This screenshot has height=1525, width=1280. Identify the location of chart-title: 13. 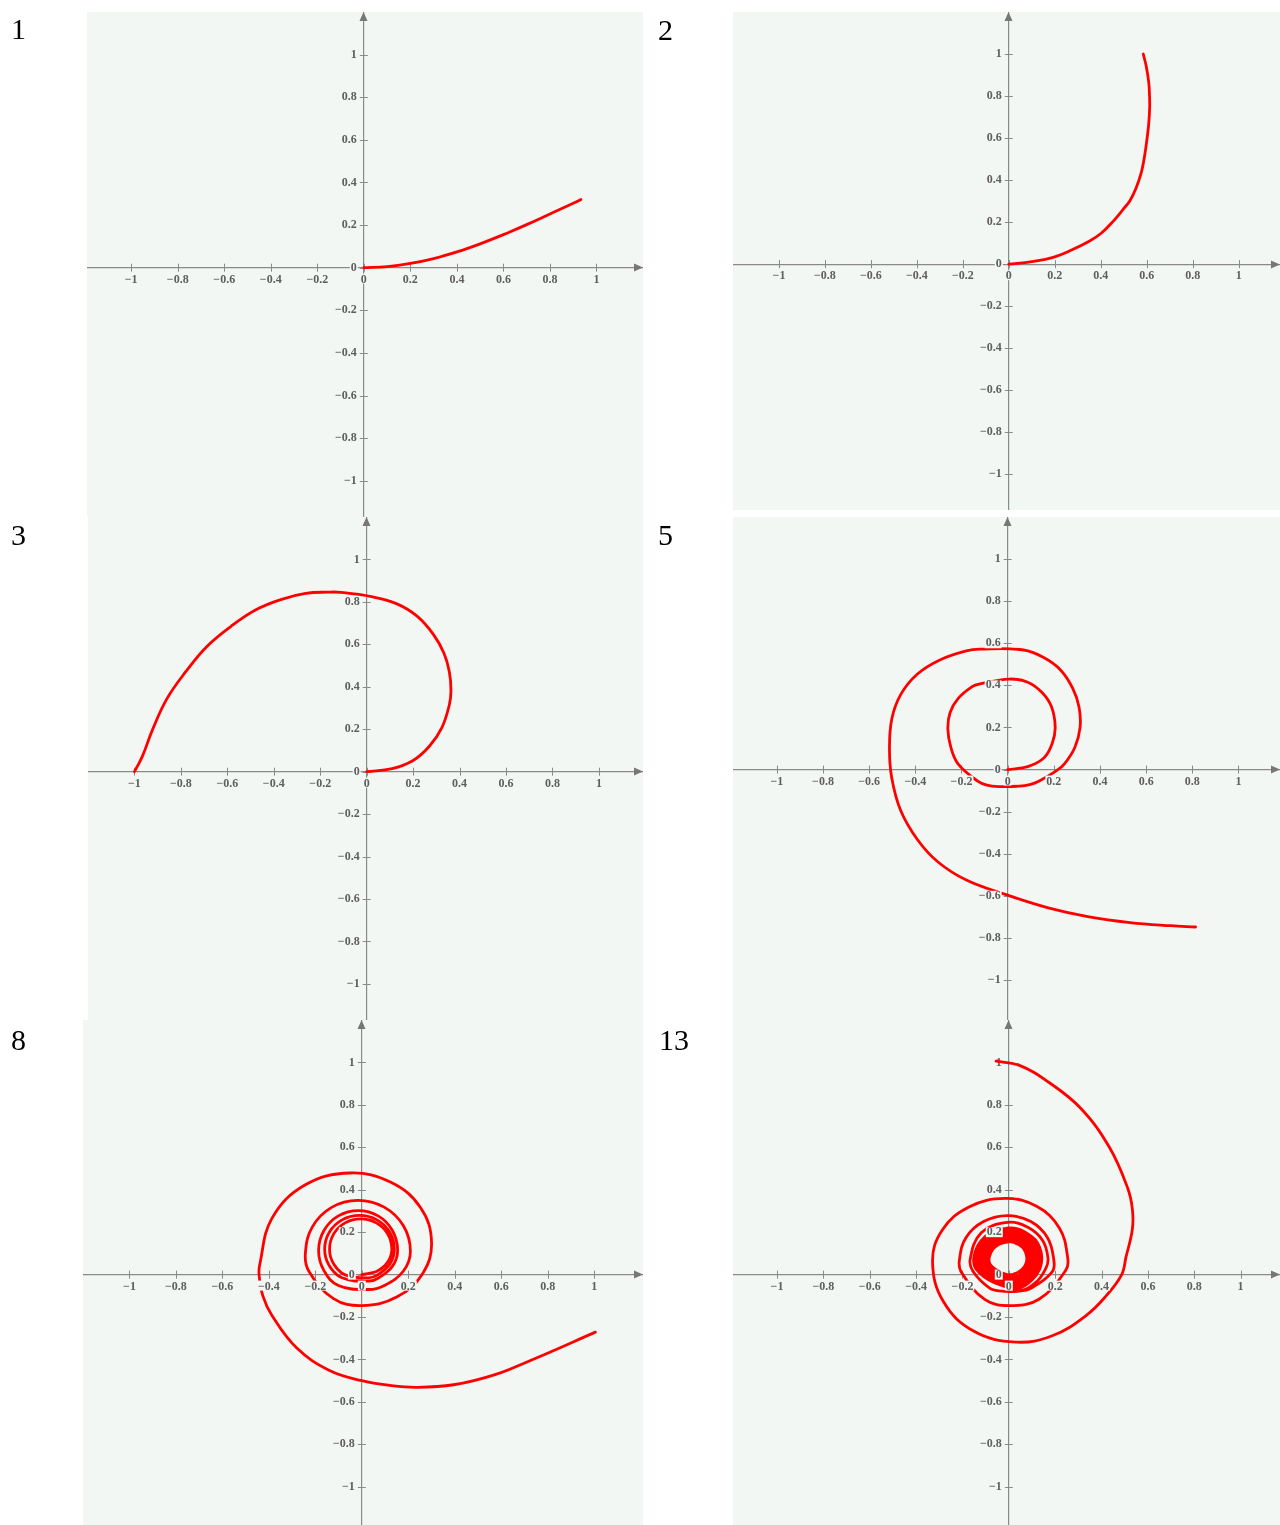
(674, 1039).